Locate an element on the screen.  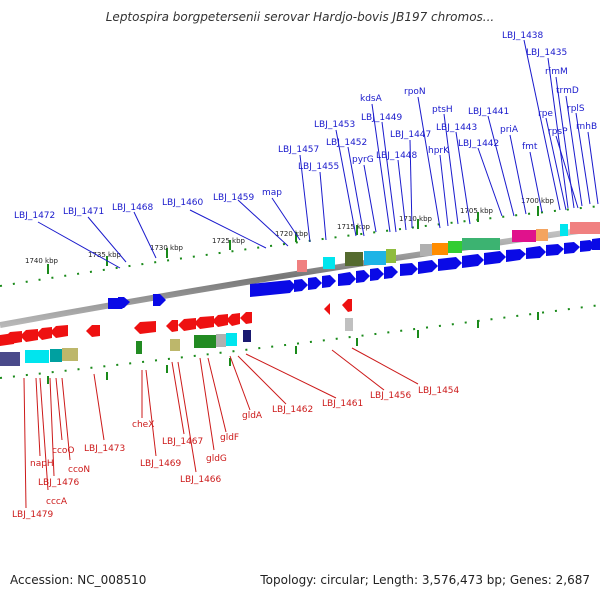
gene-label: LBJ_1435 is located at coordinates (546, 53).